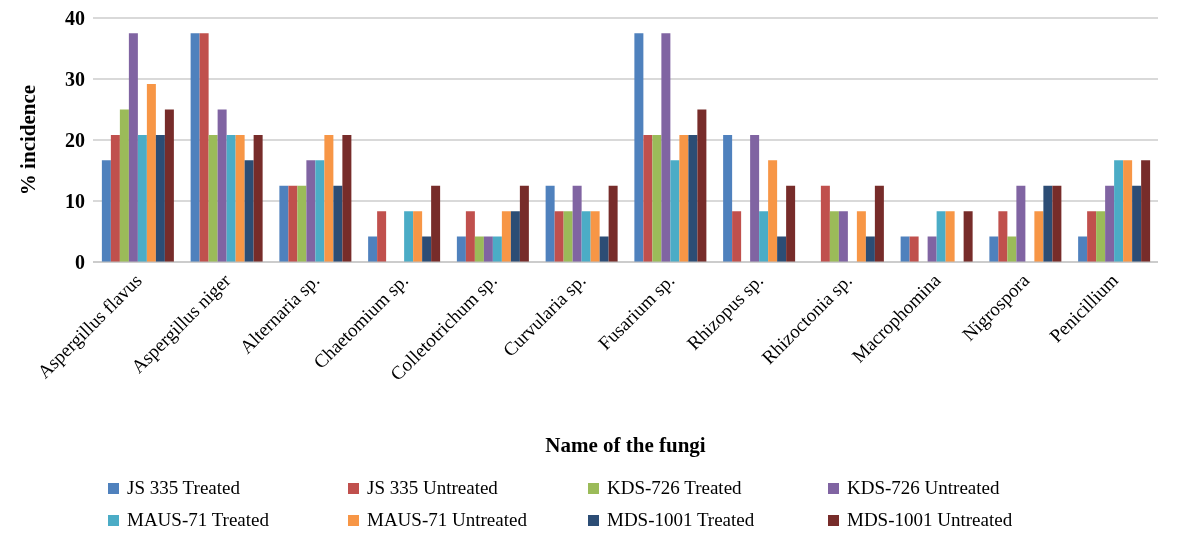 The width and height of the screenshot is (1177, 557). I want to click on legend-label: KDS-726 Treated, so click(674, 488).